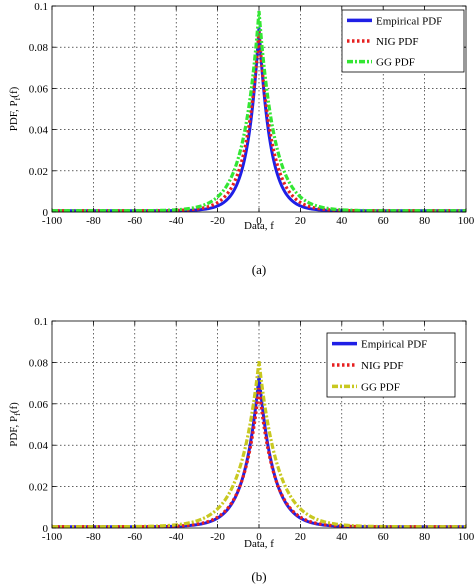  Describe the element at coordinates (259, 269) in the screenshot. I see `panel-caption: (a)` at that location.